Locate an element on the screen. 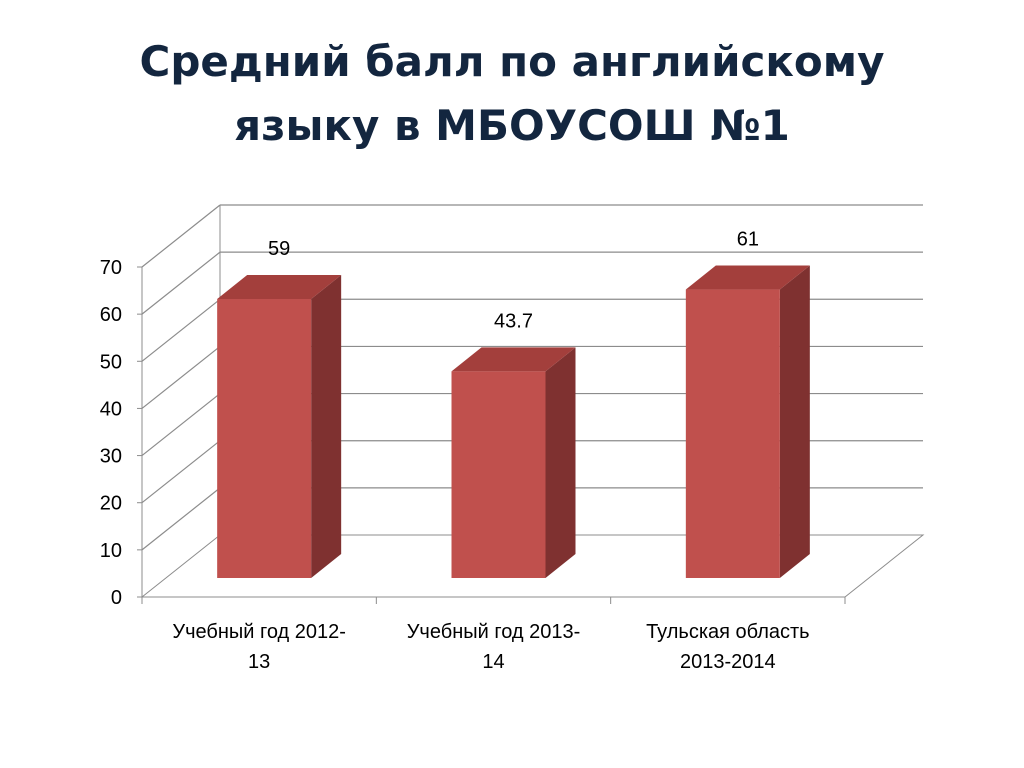 Image resolution: width=1024 pixels, height=768 pixels. page-title-line-2: языку в МБОУСОШ №1 is located at coordinates (512, 125).